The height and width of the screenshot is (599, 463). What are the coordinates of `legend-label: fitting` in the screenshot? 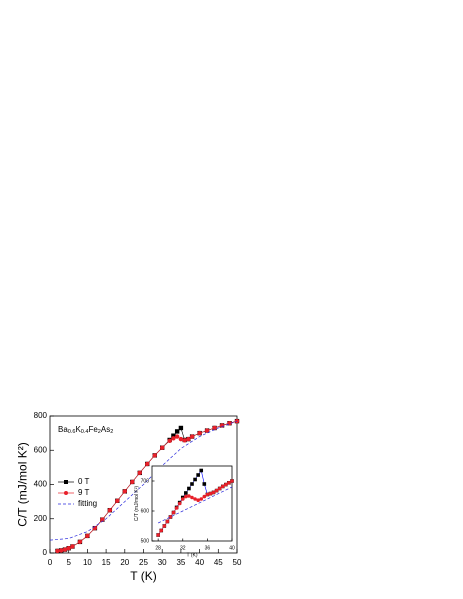 It's located at (87, 503).